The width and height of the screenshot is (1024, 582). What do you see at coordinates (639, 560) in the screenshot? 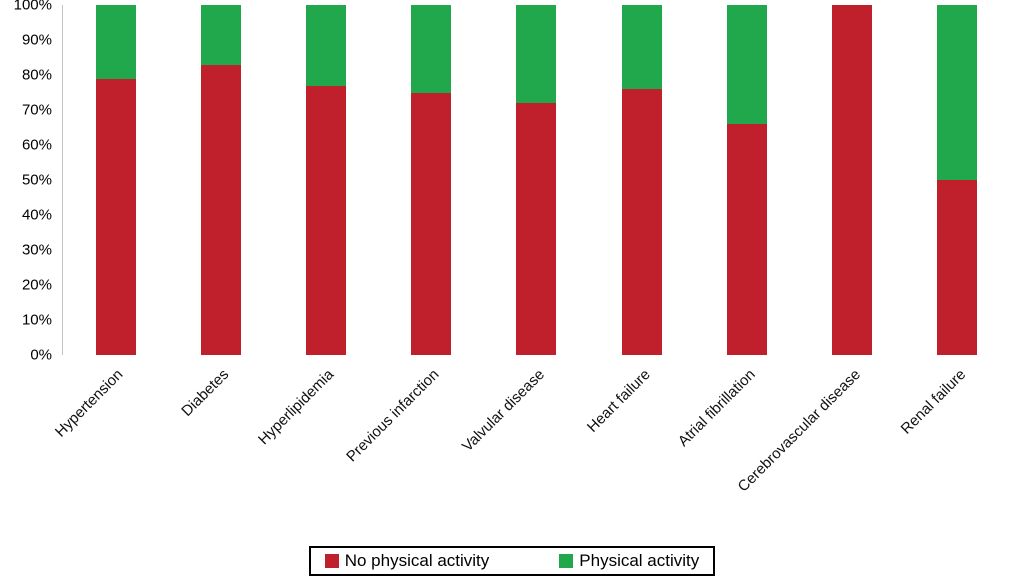
I see `legend-label: Physical activity` at bounding box center [639, 560].